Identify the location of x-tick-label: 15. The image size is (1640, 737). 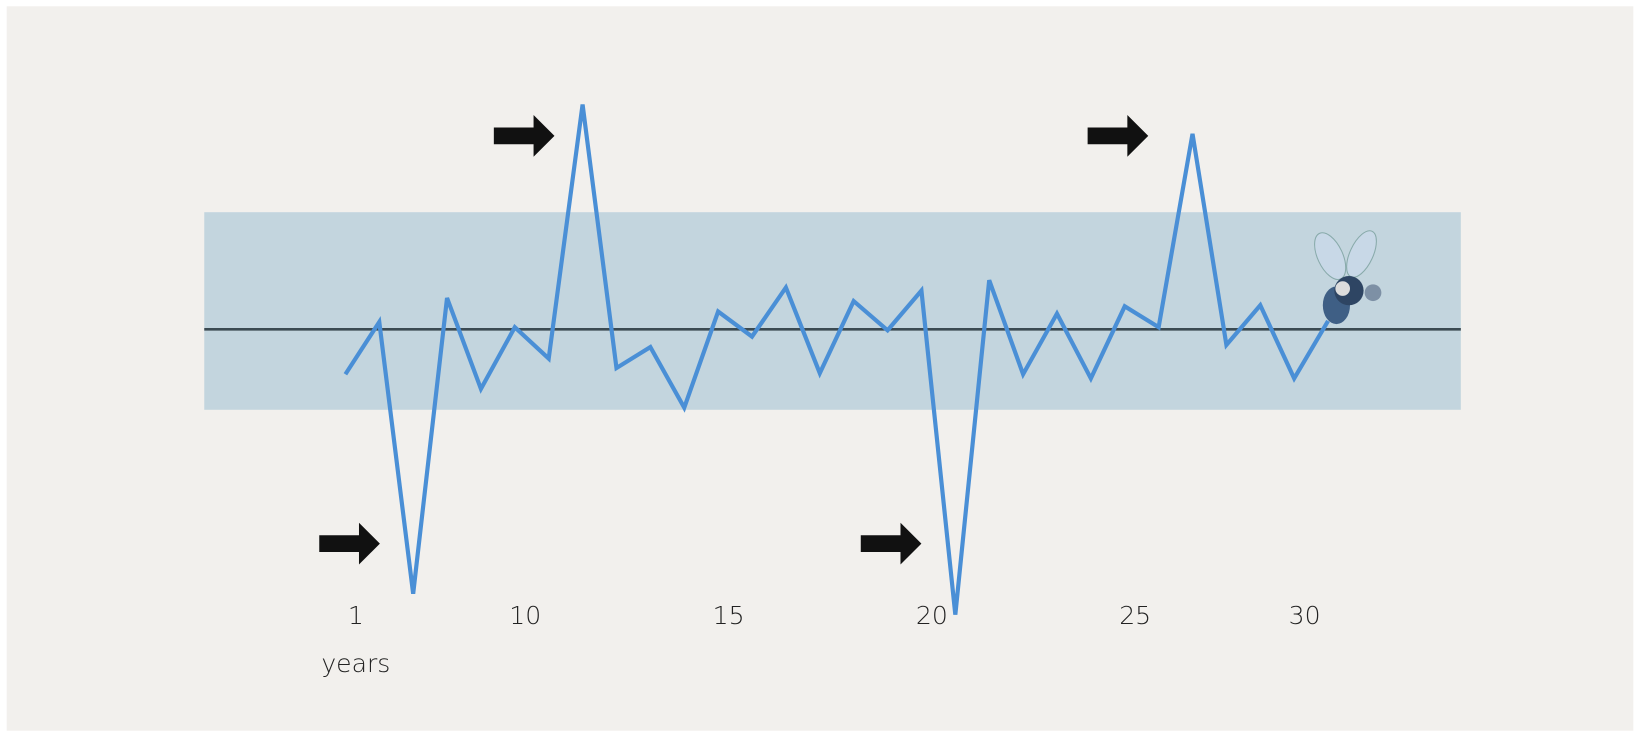
(729, 615).